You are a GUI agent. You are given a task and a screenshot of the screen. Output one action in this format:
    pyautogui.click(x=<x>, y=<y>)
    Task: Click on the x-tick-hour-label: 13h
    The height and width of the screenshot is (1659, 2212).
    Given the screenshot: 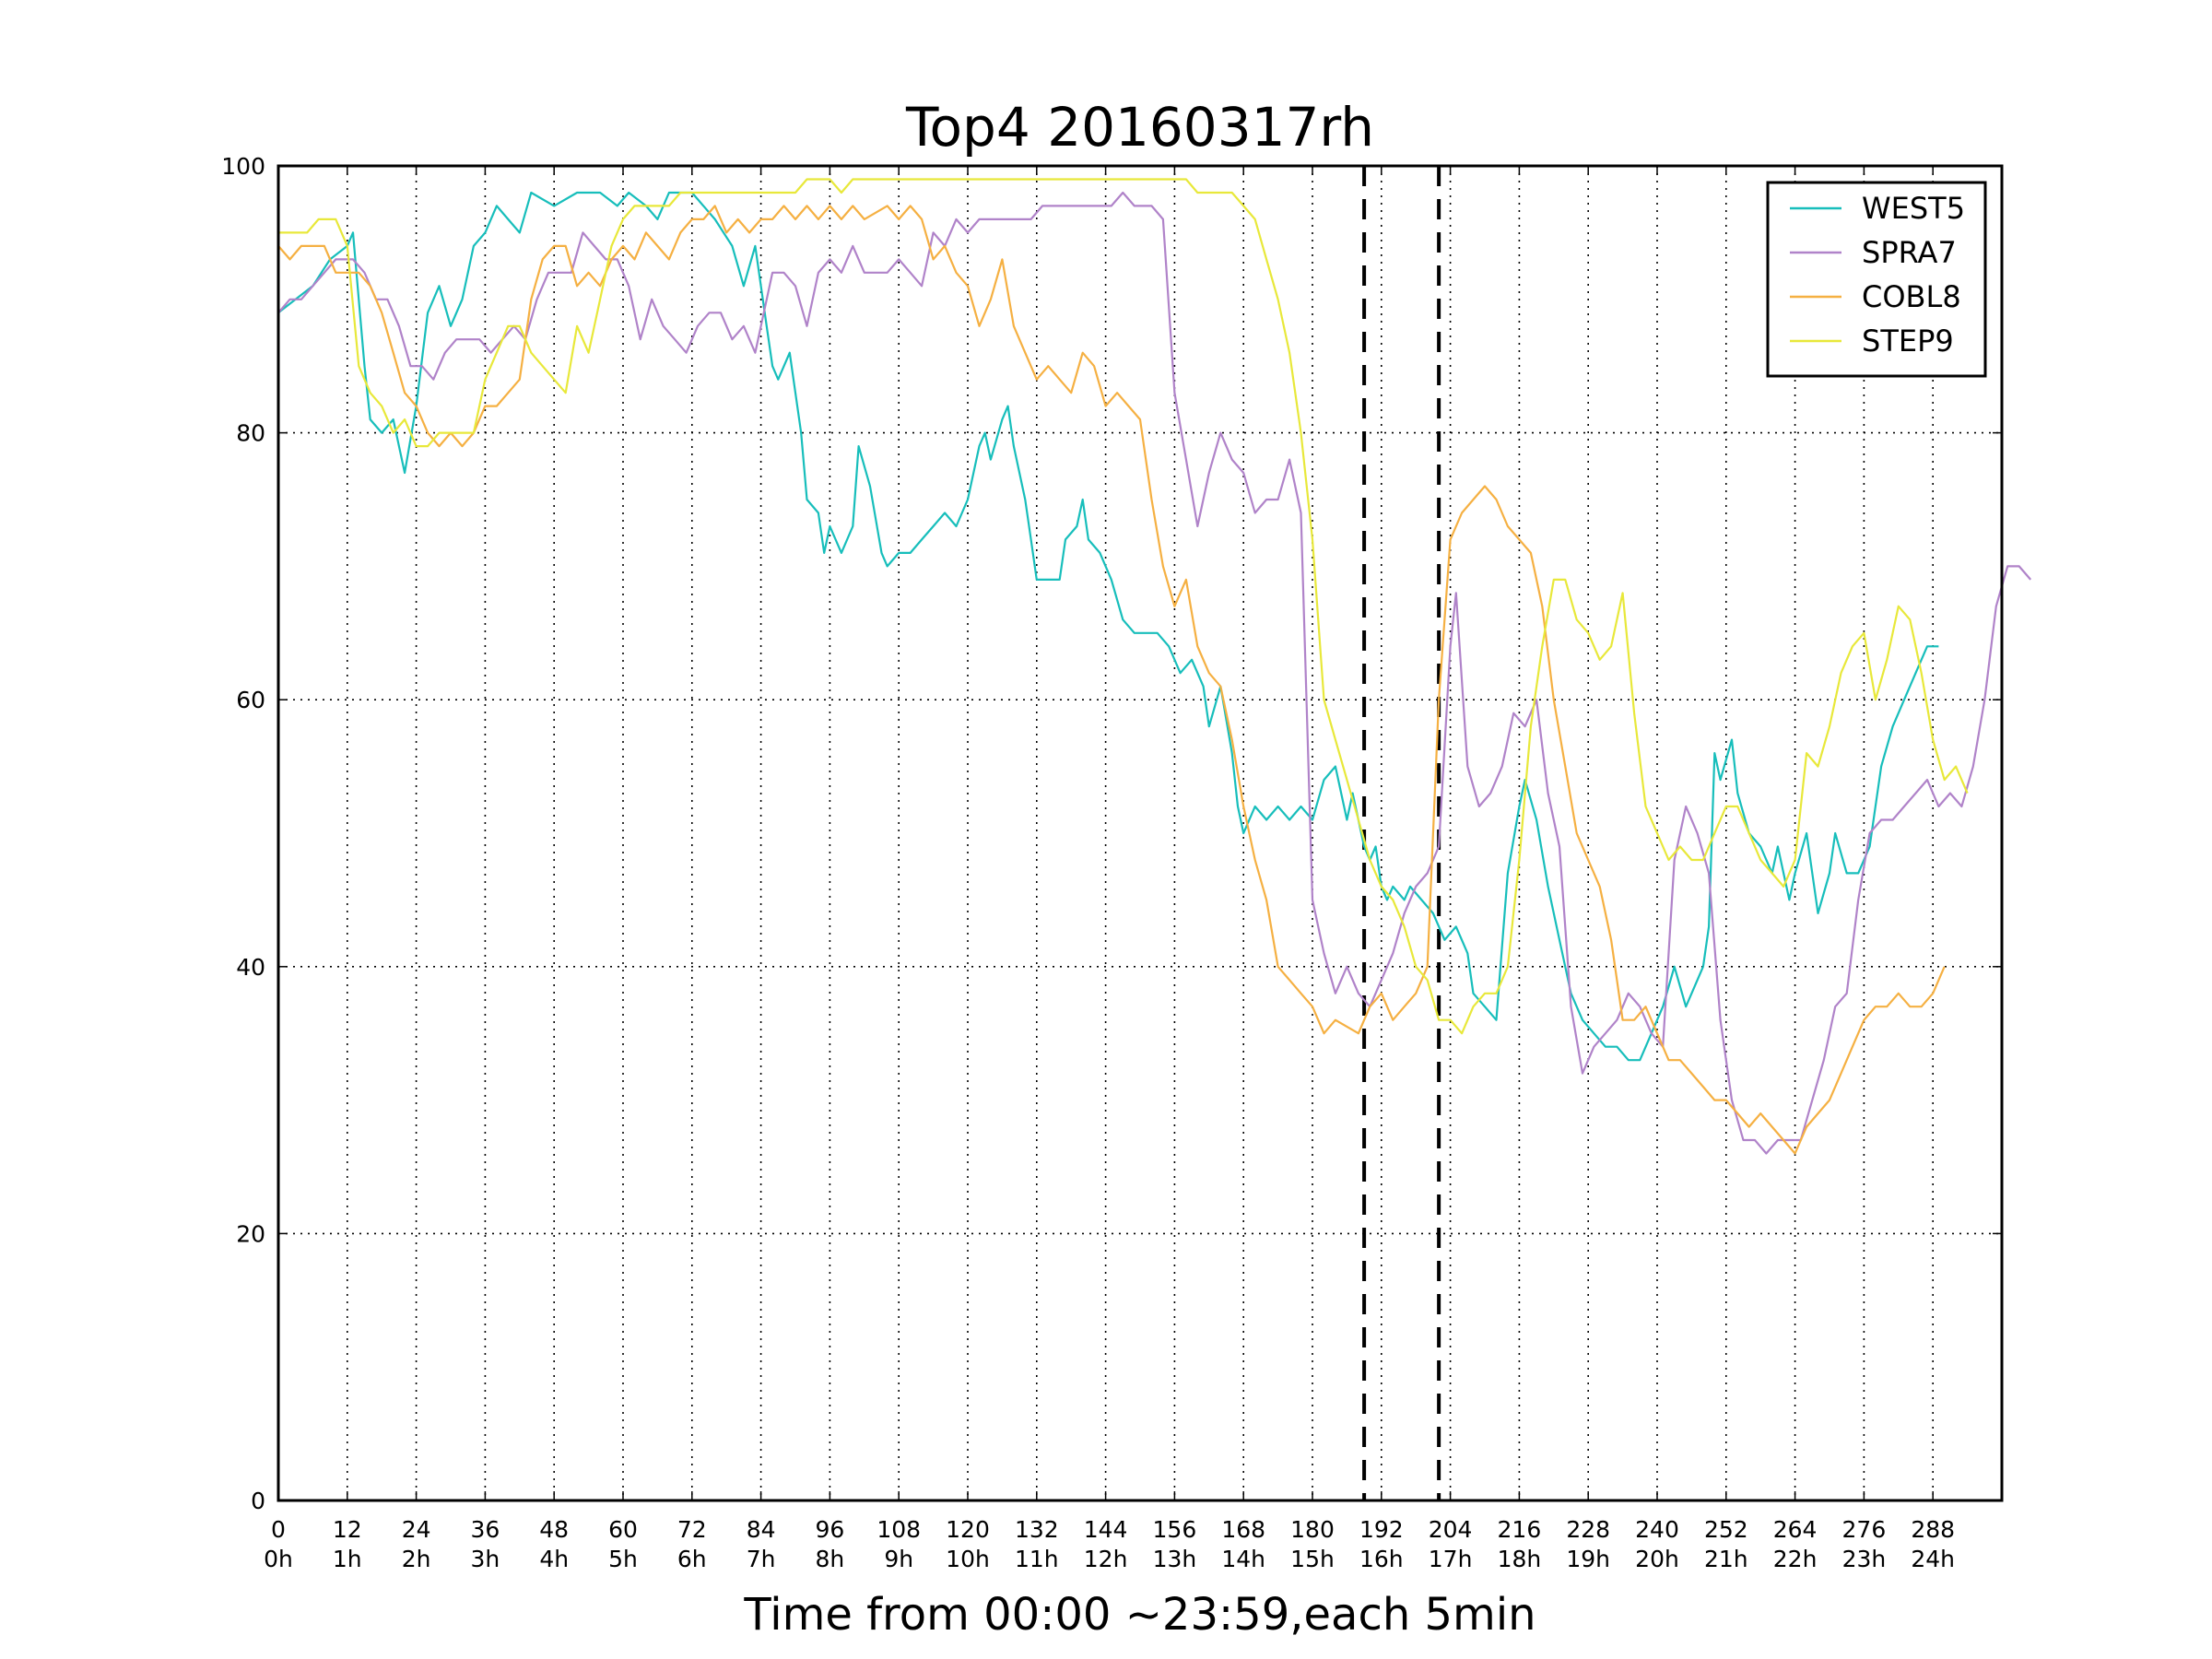 What is the action you would take?
    pyautogui.click(x=1175, y=1559)
    